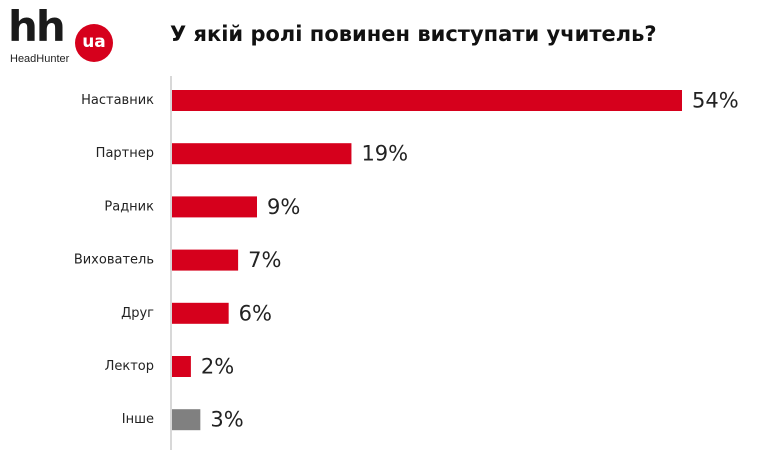  What do you see at coordinates (255, 313) in the screenshot?
I see `value-label: 6%` at bounding box center [255, 313].